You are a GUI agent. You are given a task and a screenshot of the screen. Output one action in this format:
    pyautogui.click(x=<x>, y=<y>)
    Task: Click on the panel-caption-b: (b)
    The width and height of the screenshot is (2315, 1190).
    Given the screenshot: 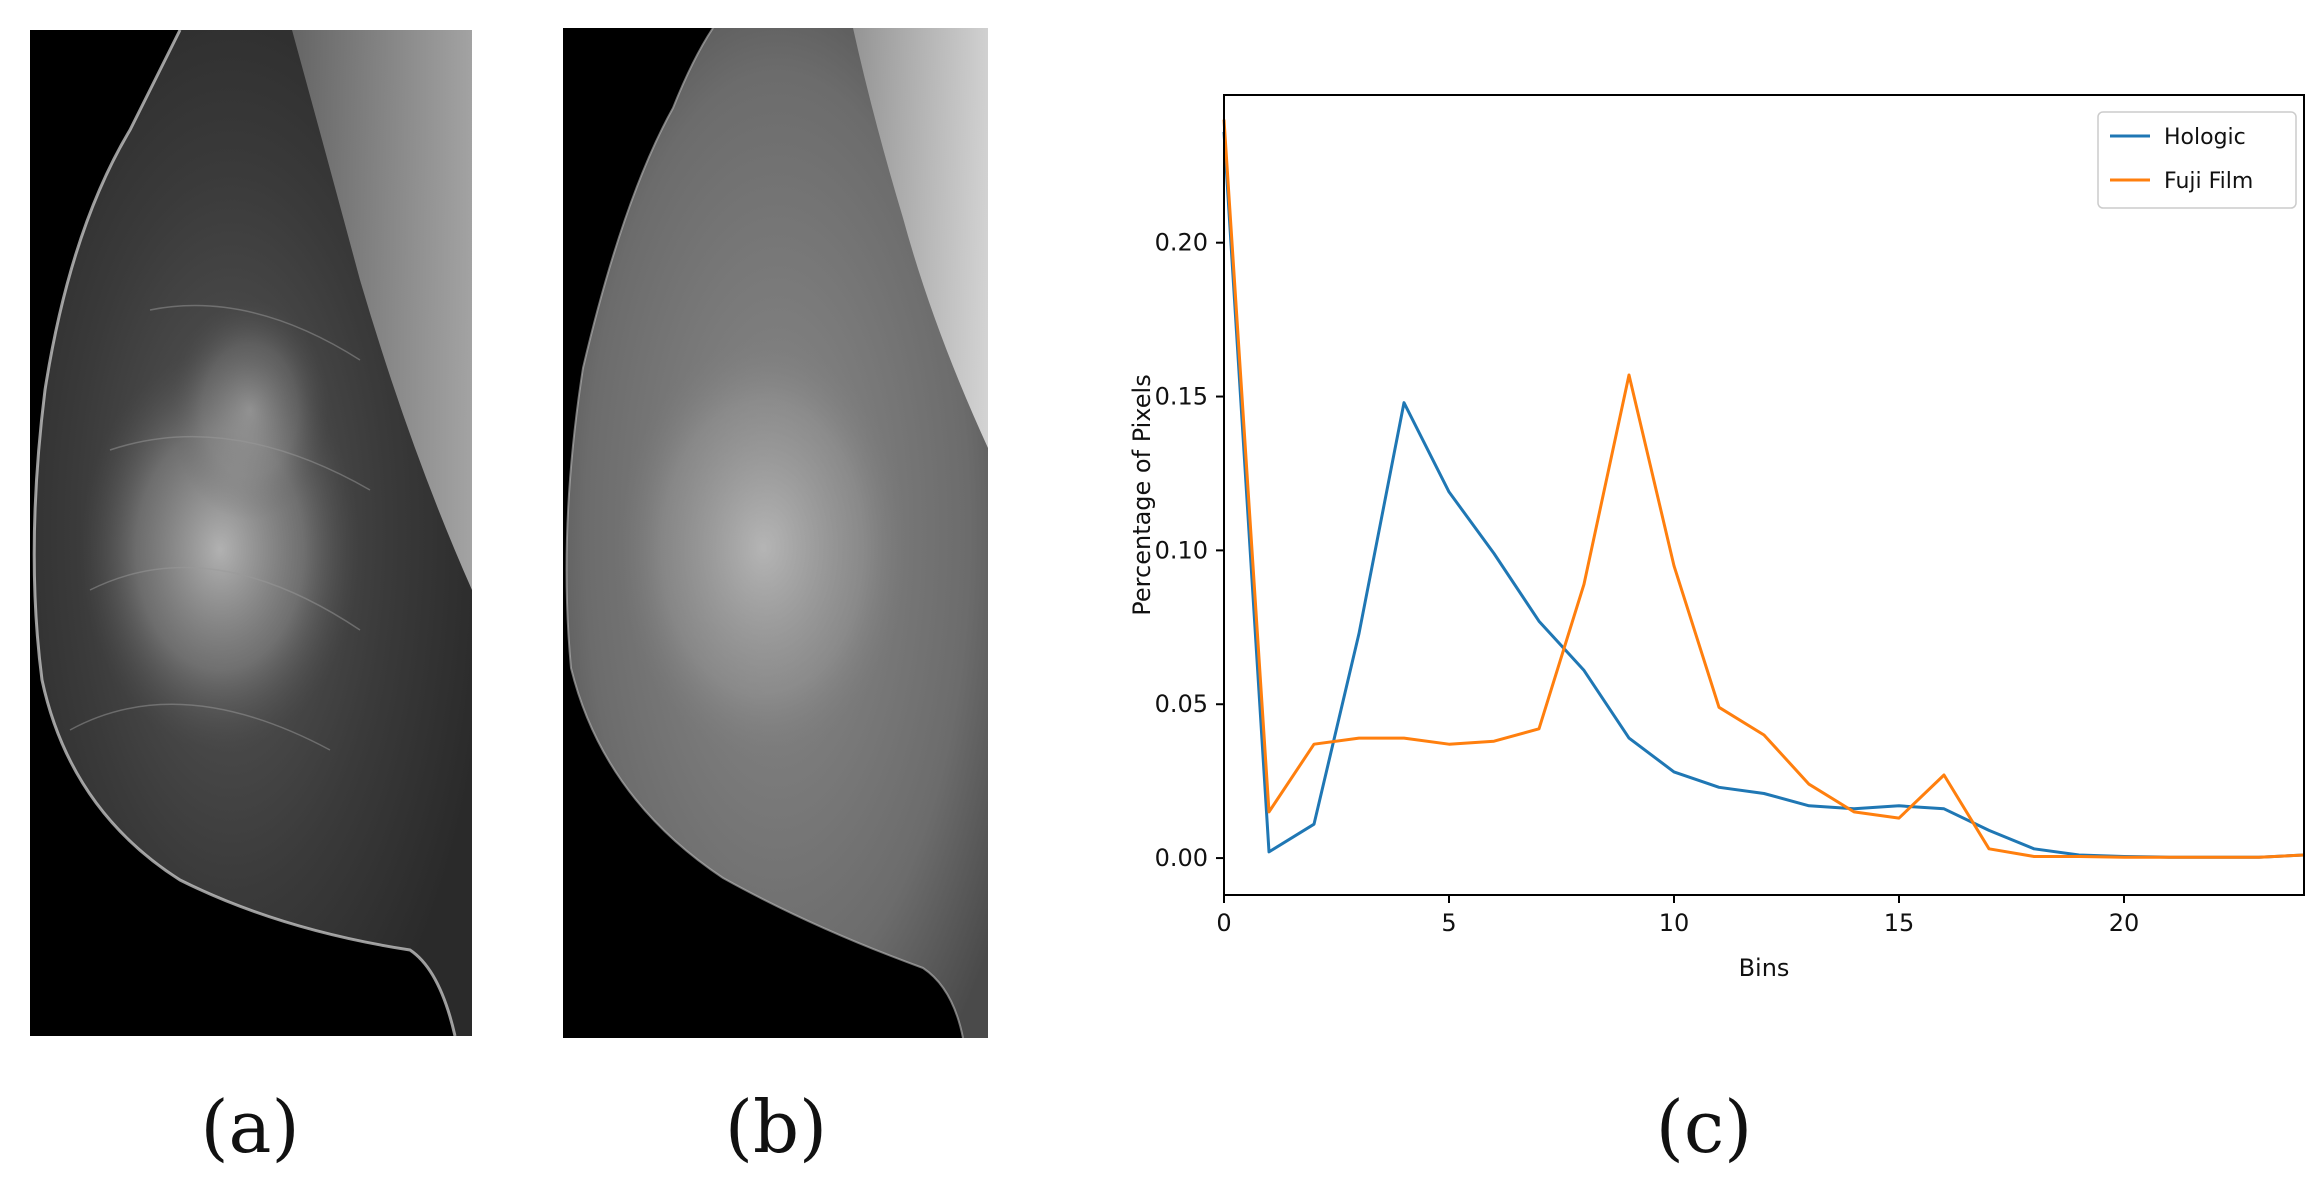 What is the action you would take?
    pyautogui.click(x=776, y=1127)
    